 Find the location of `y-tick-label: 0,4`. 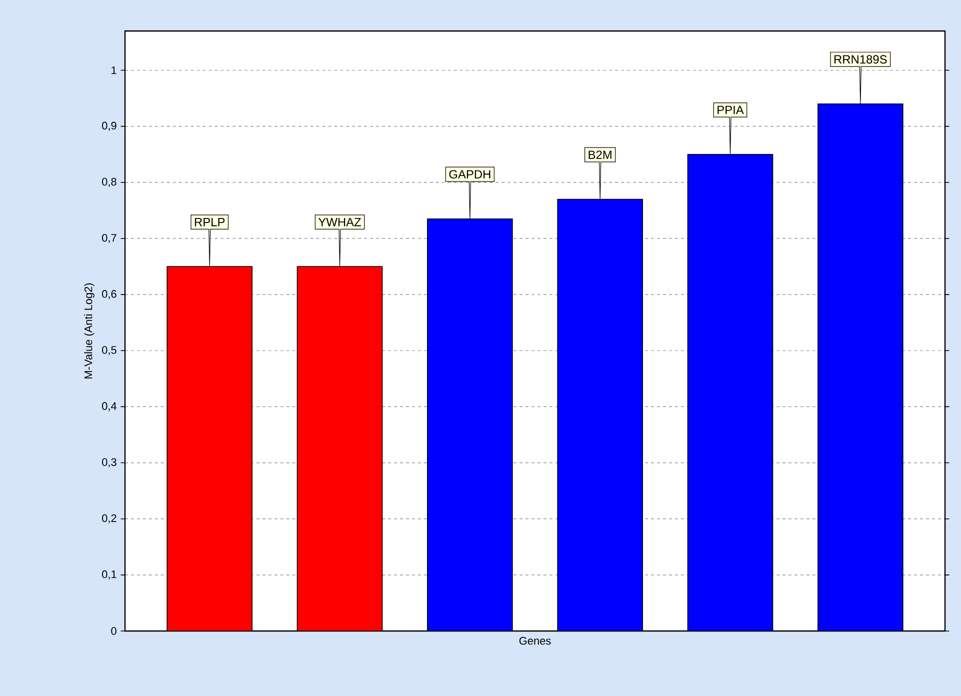

y-tick-label: 0,4 is located at coordinates (109, 407).